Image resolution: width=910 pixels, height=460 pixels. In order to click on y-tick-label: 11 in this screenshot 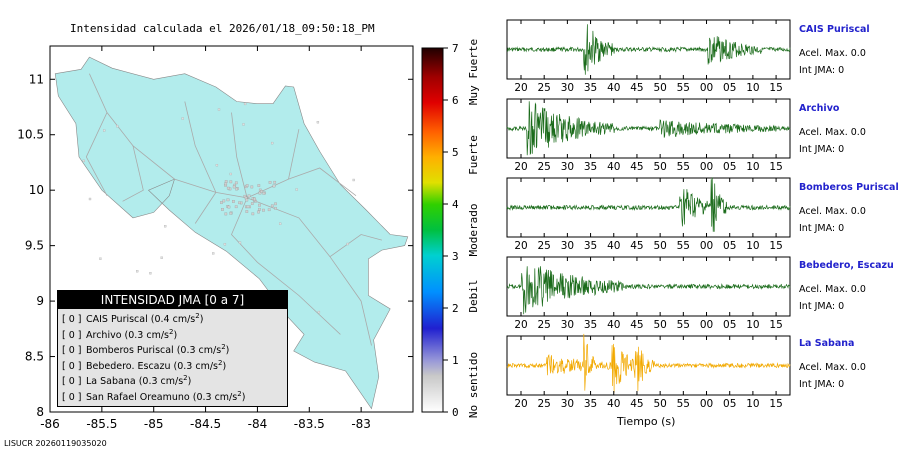, I will do `click(36, 79)`.